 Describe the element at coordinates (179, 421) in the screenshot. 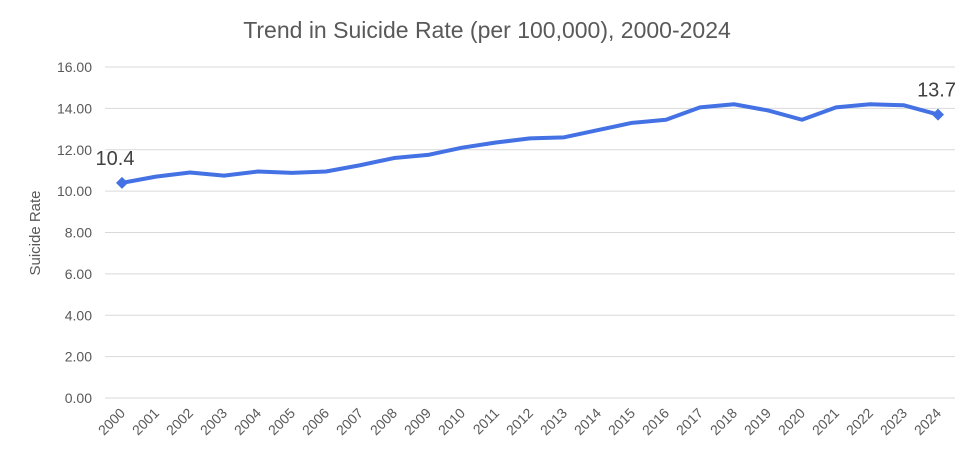

I see `x-tick-label: 2002` at that location.